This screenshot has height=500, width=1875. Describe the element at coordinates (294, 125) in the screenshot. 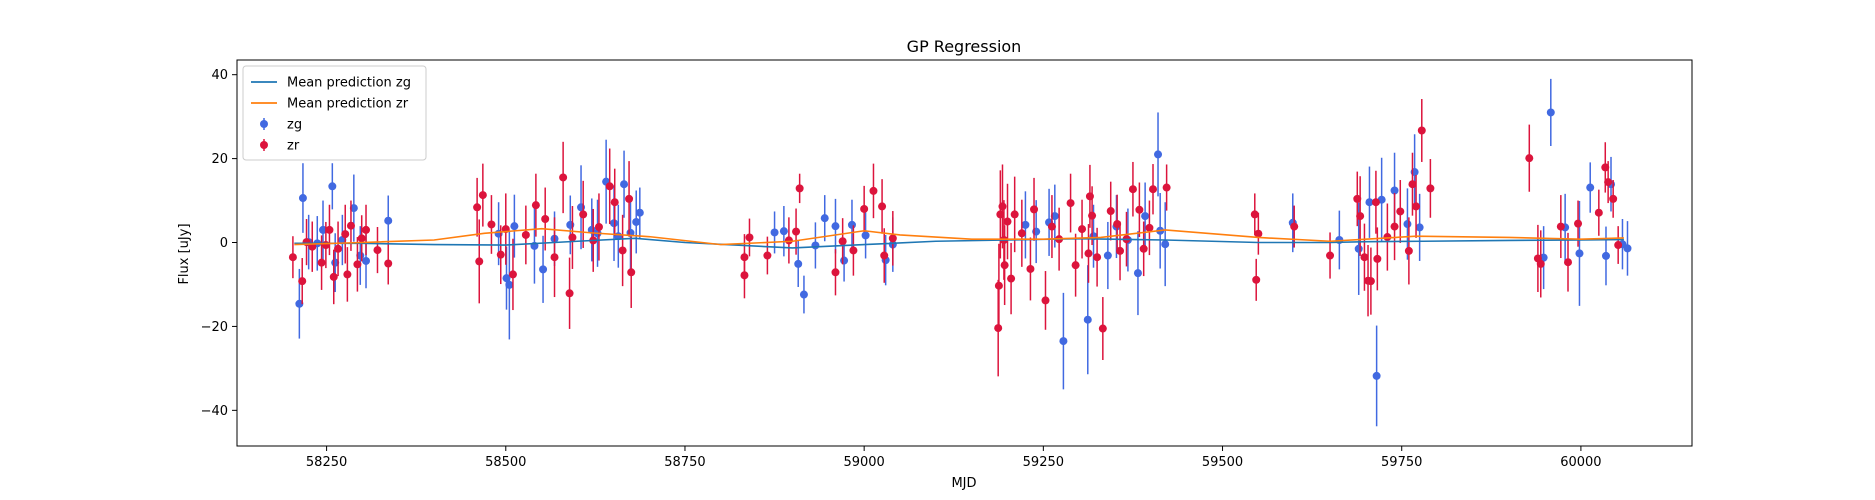

I see `legend-label: zg` at that location.